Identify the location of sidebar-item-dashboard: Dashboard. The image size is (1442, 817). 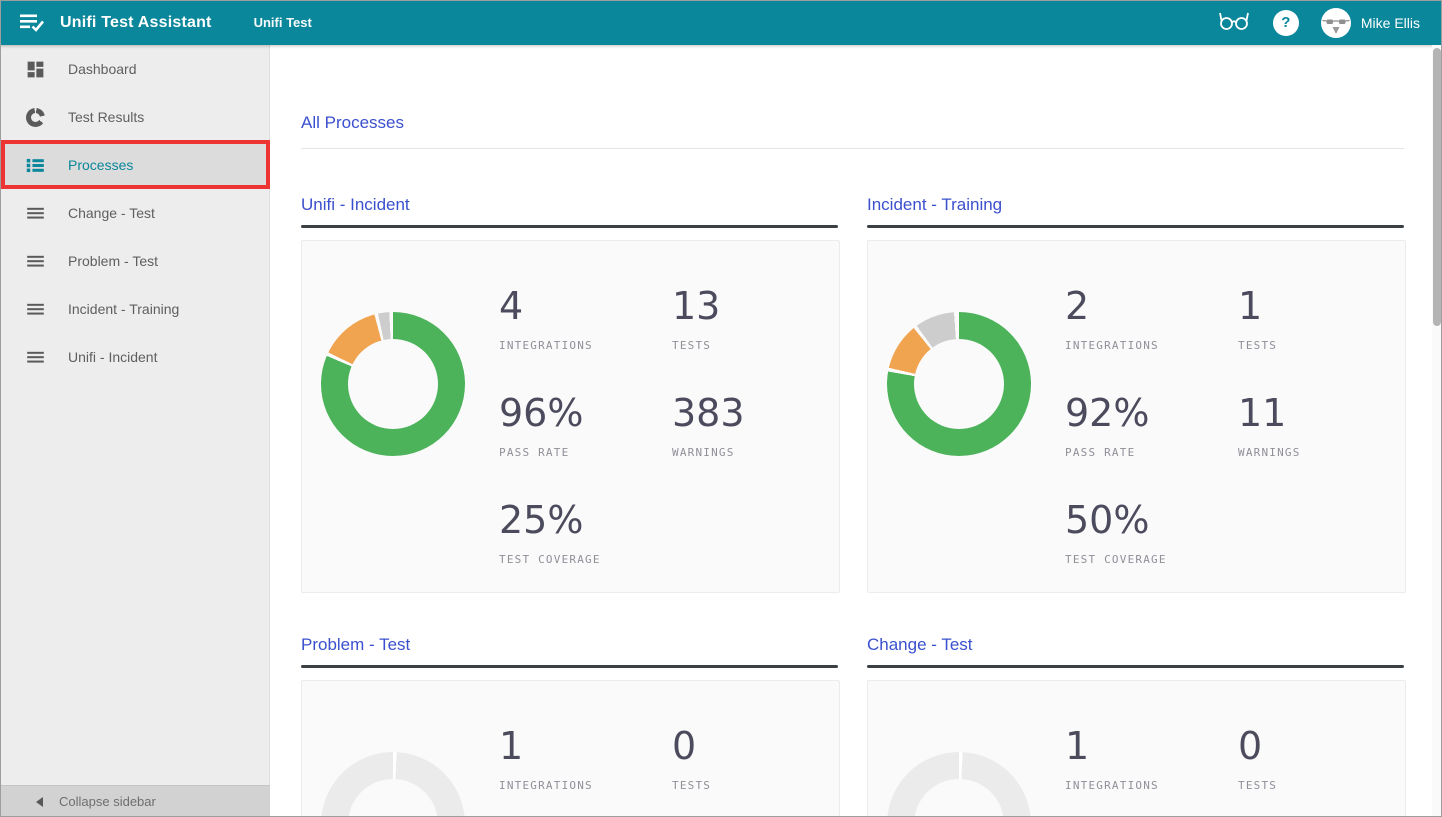
(134, 69).